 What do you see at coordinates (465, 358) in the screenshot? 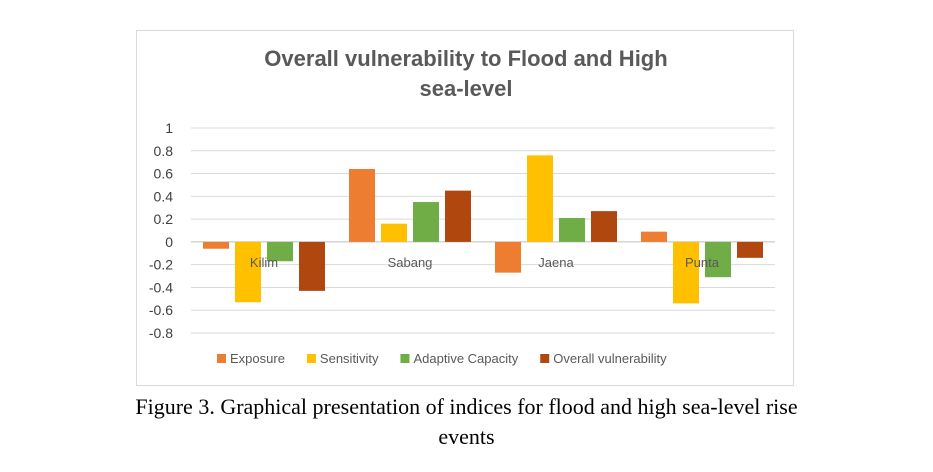
I see `legend-label: Adaptive Capacity` at bounding box center [465, 358].